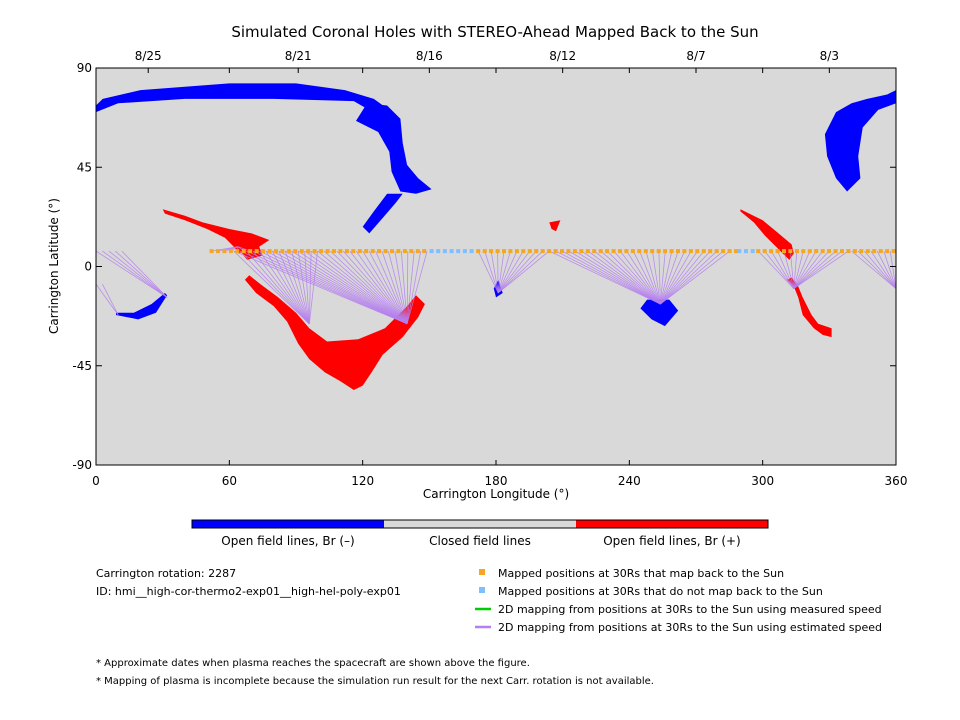 The width and height of the screenshot is (960, 720). Describe the element at coordinates (148, 56) in the screenshot. I see `date-tick-label: 8/25` at that location.